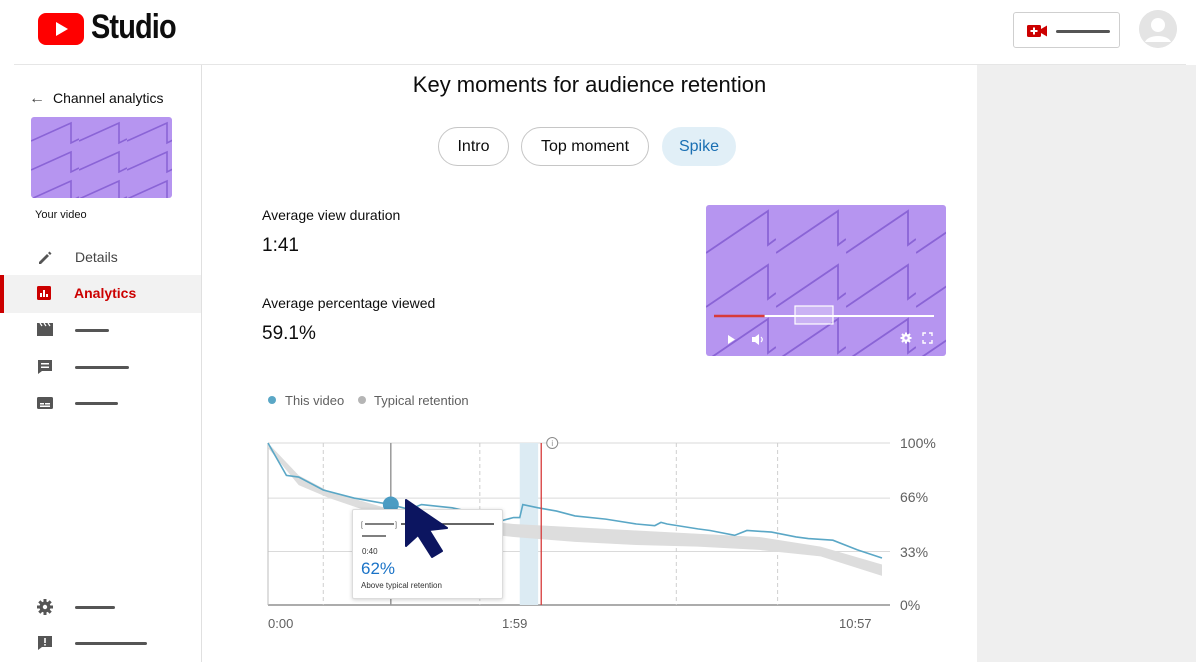 This screenshot has width=1196, height=662. What do you see at coordinates (96, 257) in the screenshot?
I see `sidebar-item-label: Details` at bounding box center [96, 257].